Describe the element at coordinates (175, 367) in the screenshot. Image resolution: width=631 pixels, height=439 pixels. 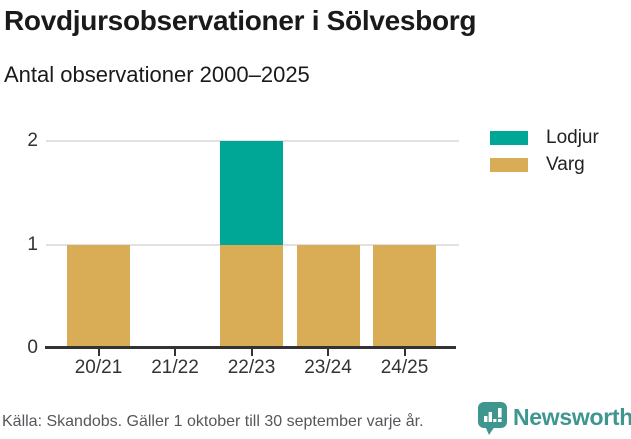
I see `x-tick-label-21-22: 21/22` at that location.